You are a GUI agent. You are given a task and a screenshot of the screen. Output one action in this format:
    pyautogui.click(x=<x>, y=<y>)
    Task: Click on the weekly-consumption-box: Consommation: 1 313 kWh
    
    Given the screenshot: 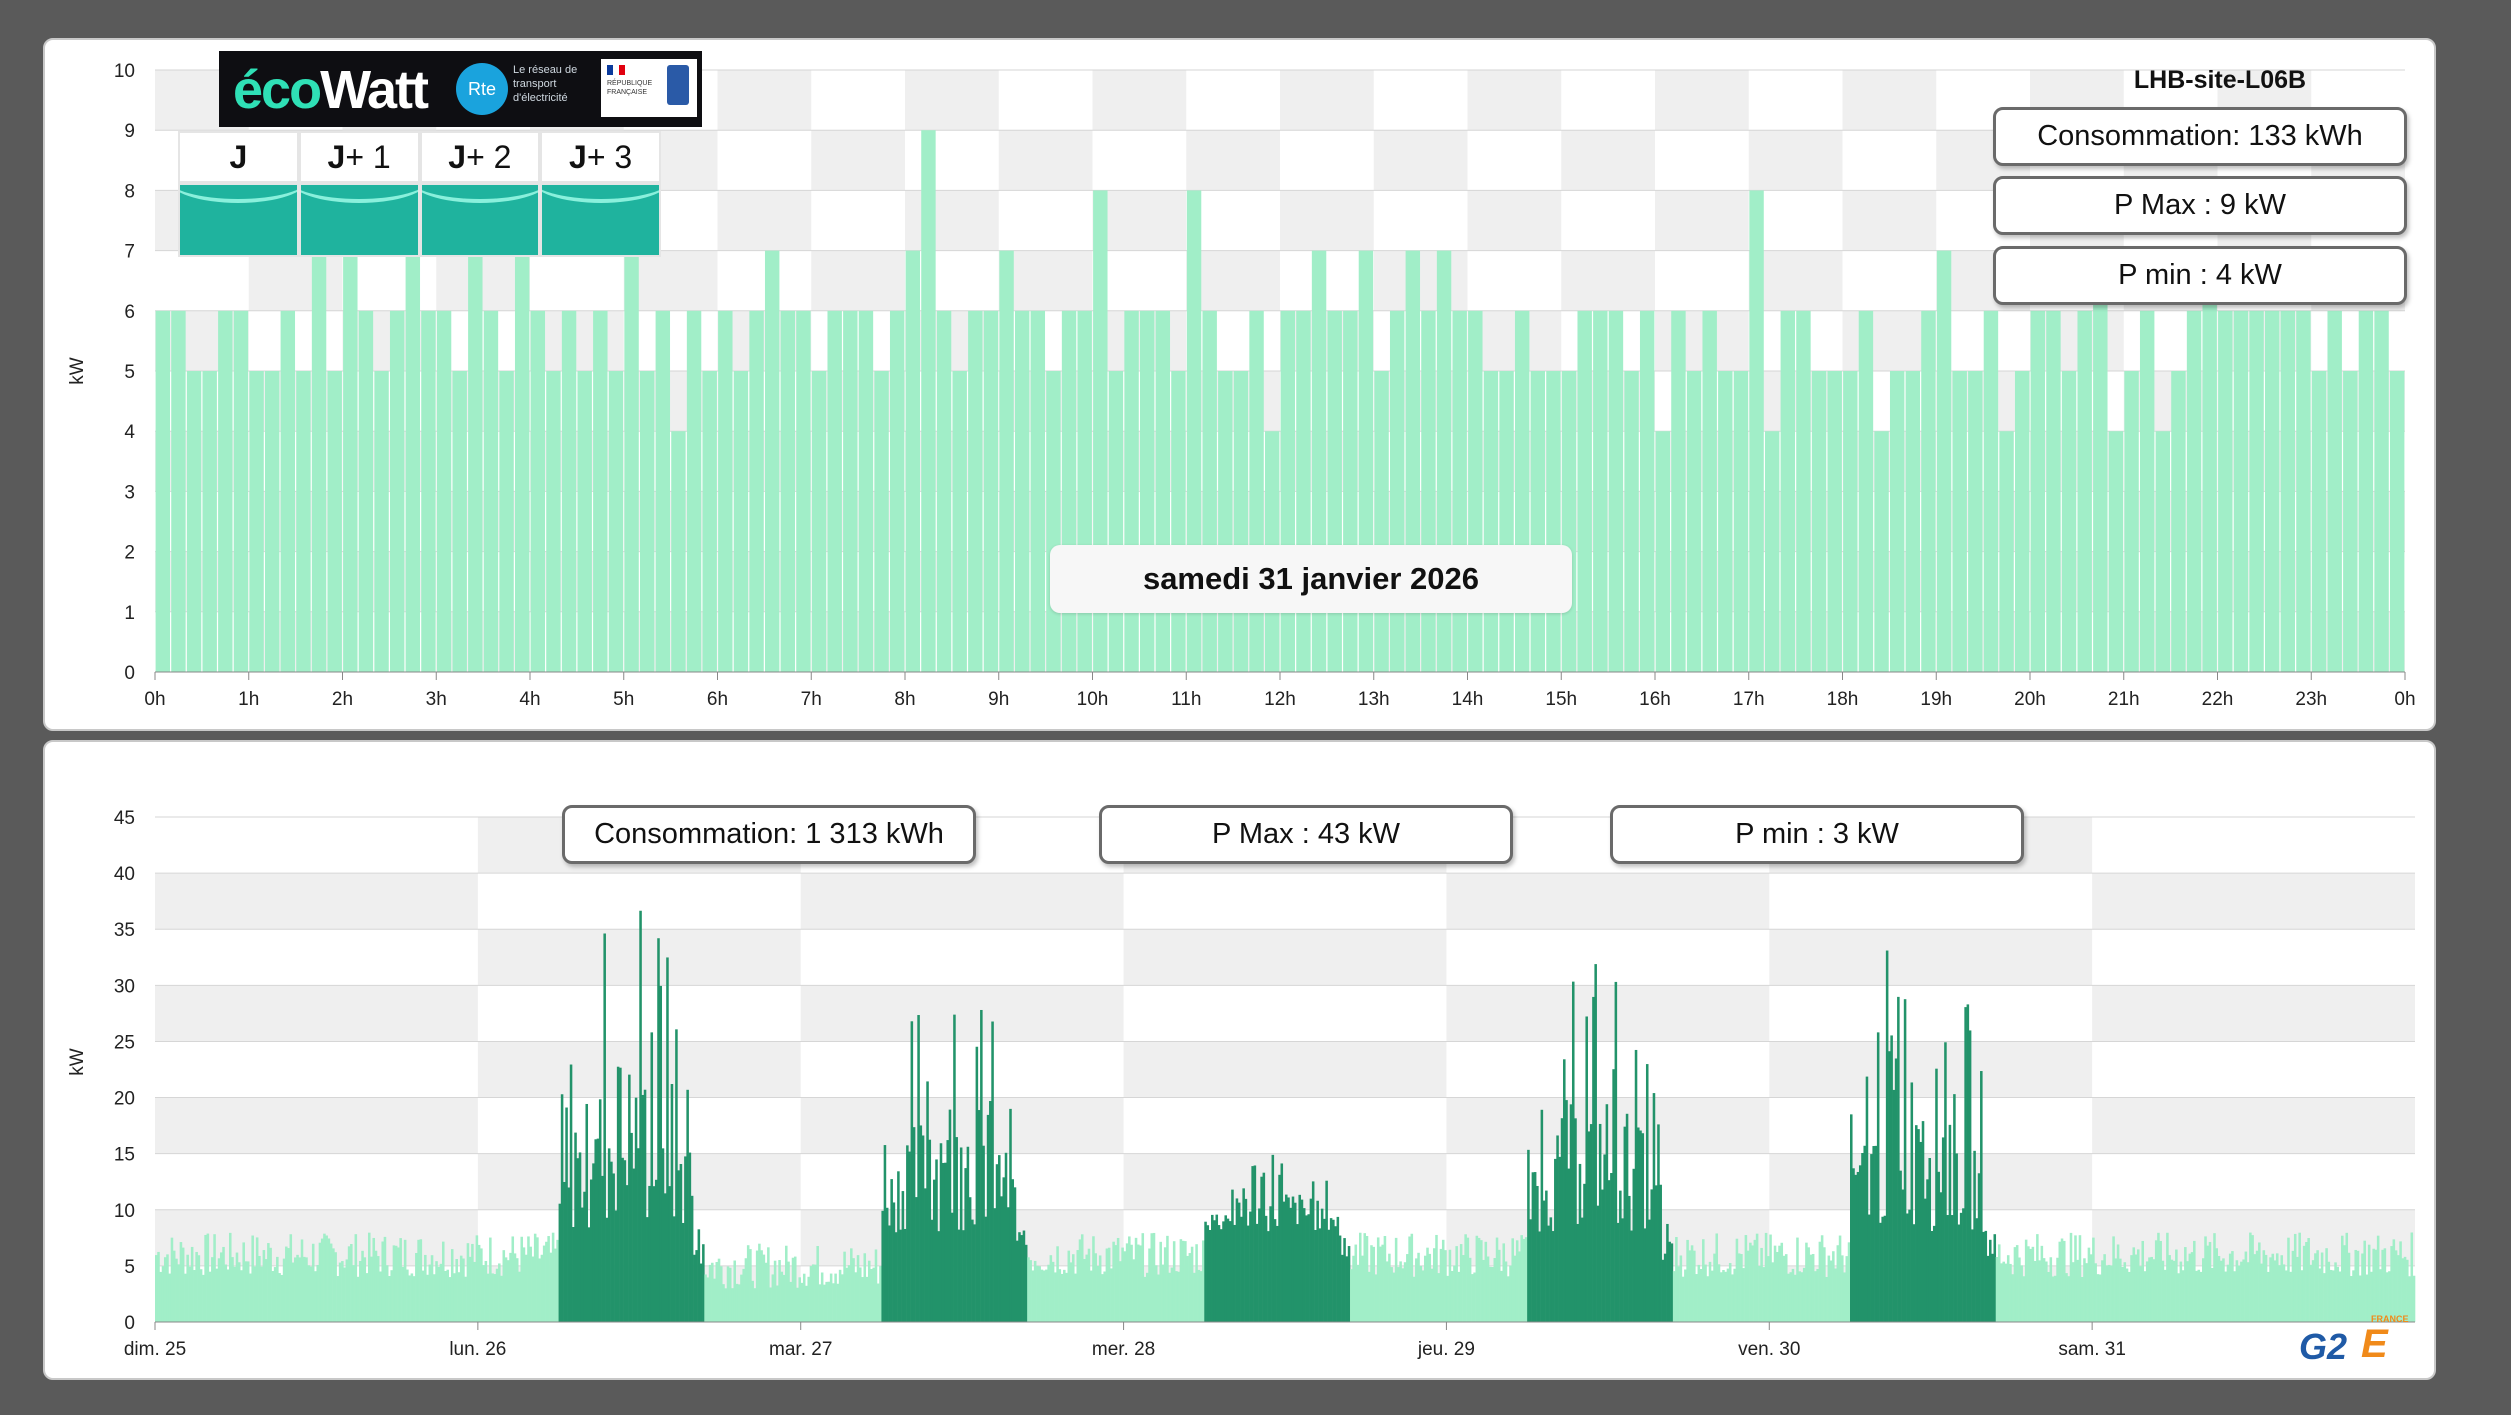 What is the action you would take?
    pyautogui.click(x=769, y=834)
    